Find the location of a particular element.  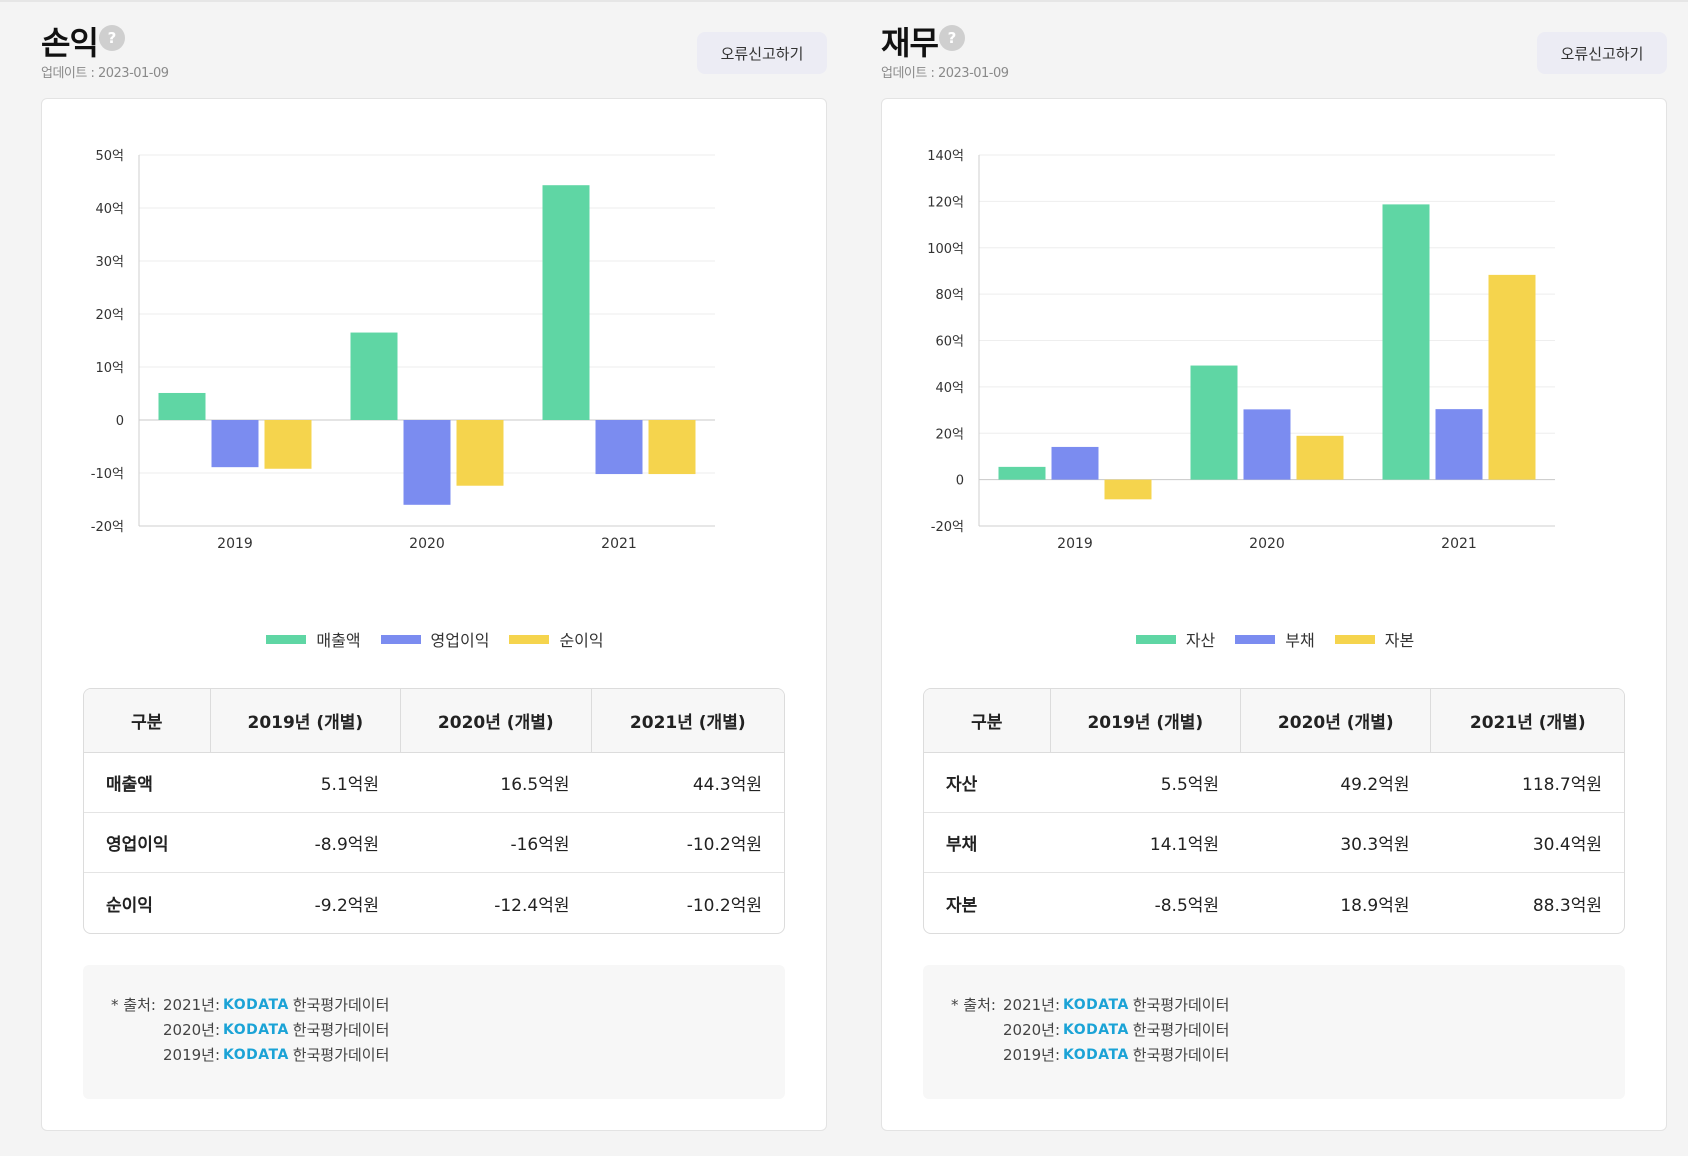

table-cell: 118.7억원 is located at coordinates (1527, 783).